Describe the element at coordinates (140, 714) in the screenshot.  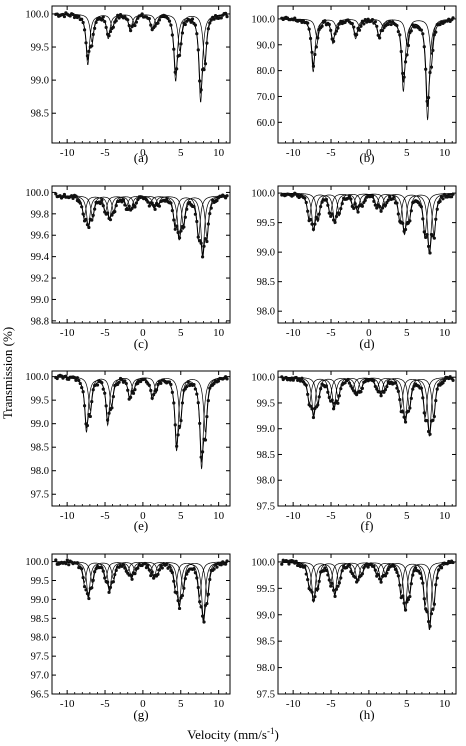
I see `panel-label: (g)` at that location.